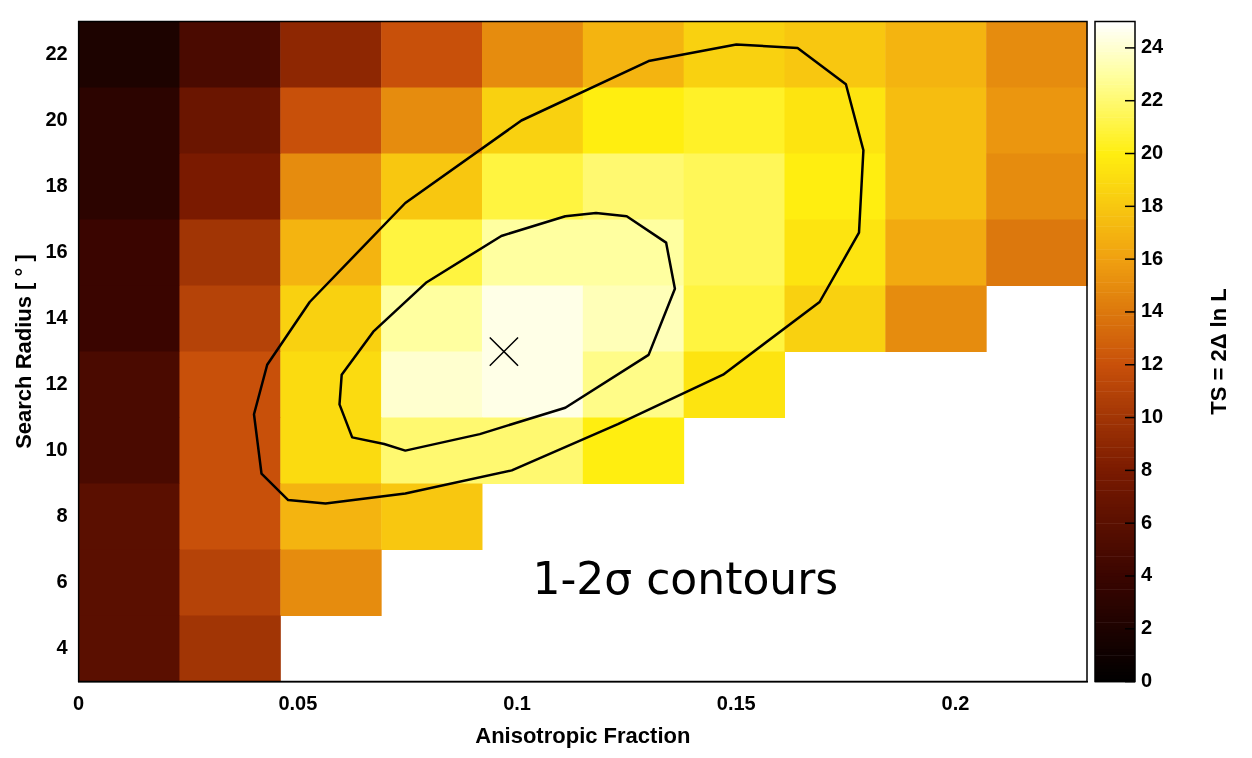 The width and height of the screenshot is (1252, 758). Describe the element at coordinates (1152, 363) in the screenshot. I see `color-bar-label: 12` at that location.